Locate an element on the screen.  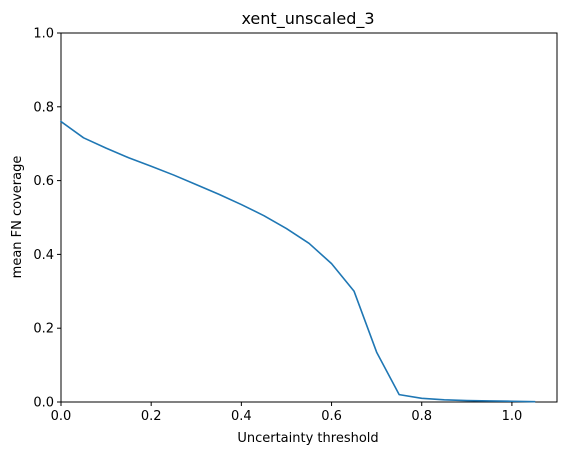
x-tick-label: 0.2 is located at coordinates (151, 416).